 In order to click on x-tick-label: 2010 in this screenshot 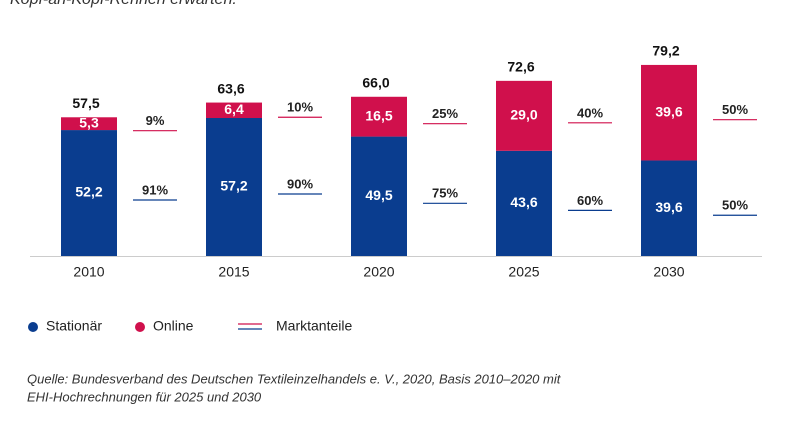, I will do `click(88, 272)`.